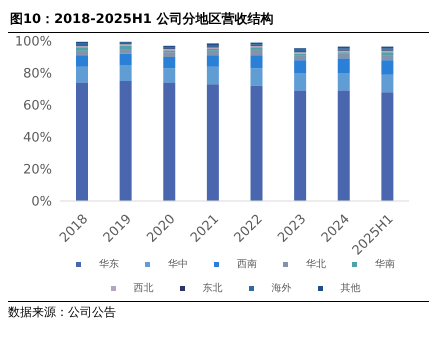 This screenshot has height=348, width=437. I want to click on legend-label: 西北, so click(144, 288).